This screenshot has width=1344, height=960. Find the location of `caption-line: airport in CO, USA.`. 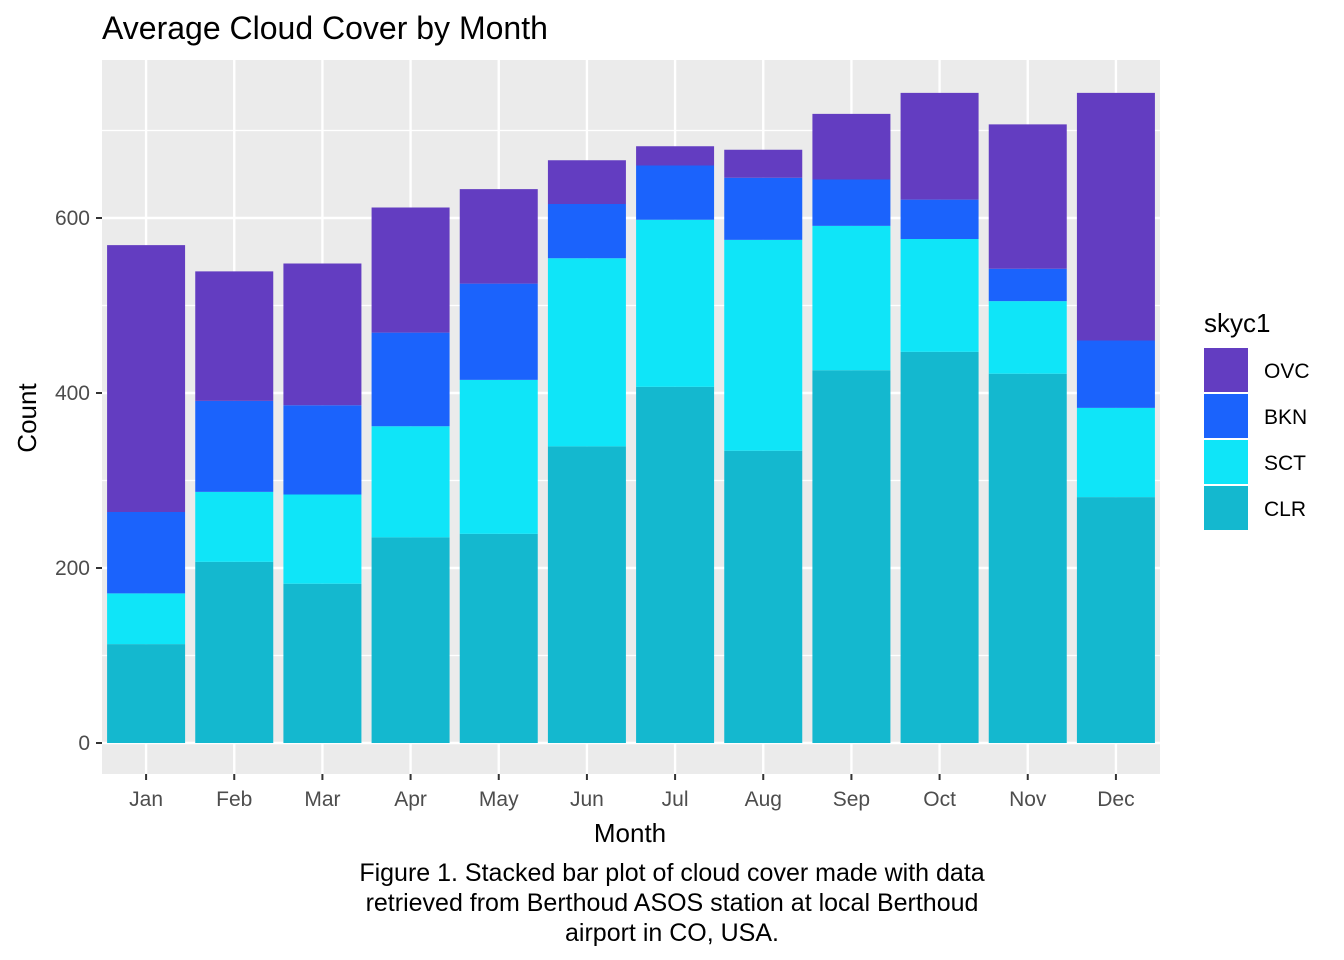

caption-line: airport in CO, USA. is located at coordinates (672, 933).